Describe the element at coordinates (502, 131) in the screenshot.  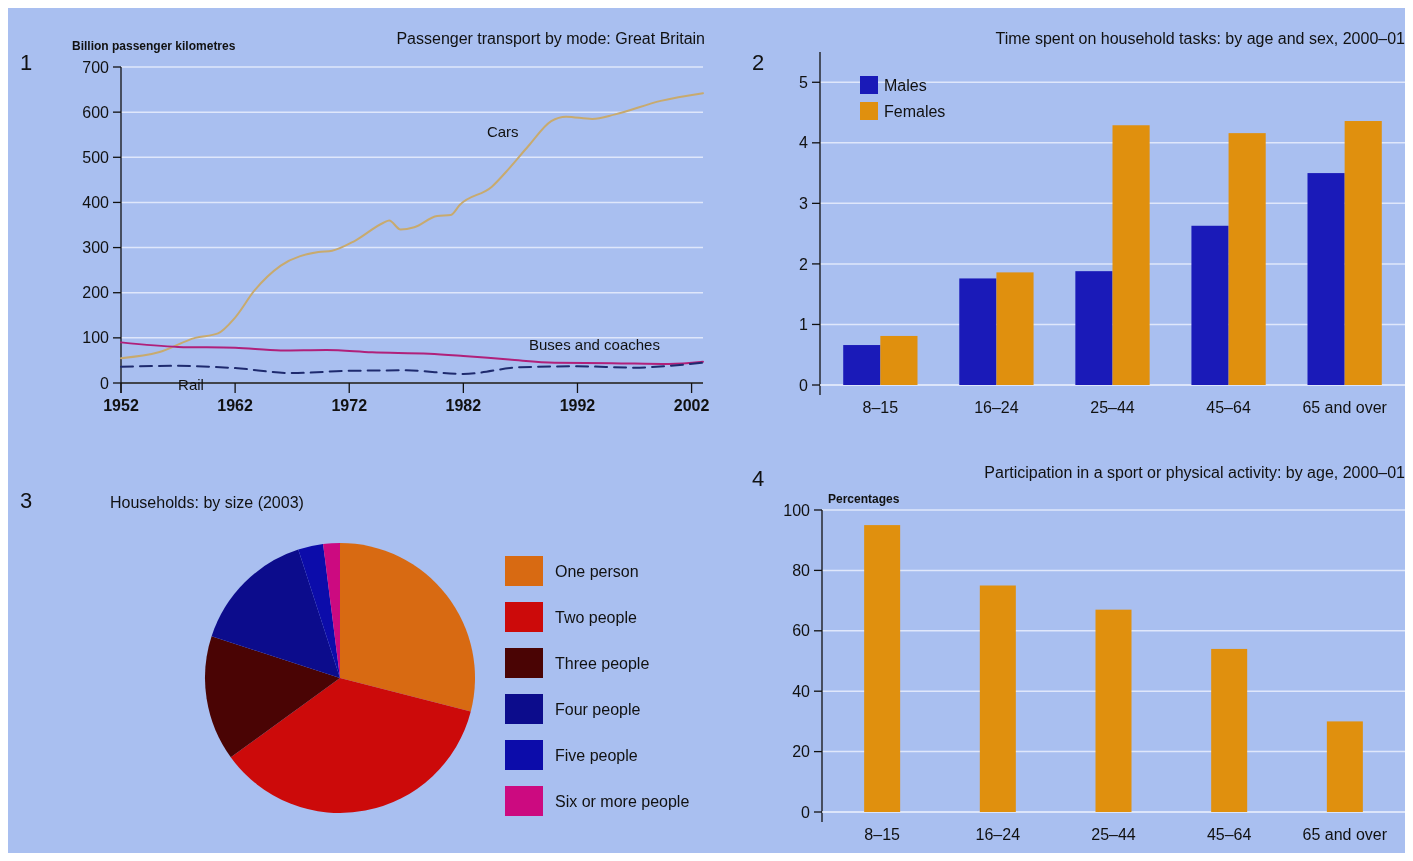
I see `series-label: Cars` at that location.